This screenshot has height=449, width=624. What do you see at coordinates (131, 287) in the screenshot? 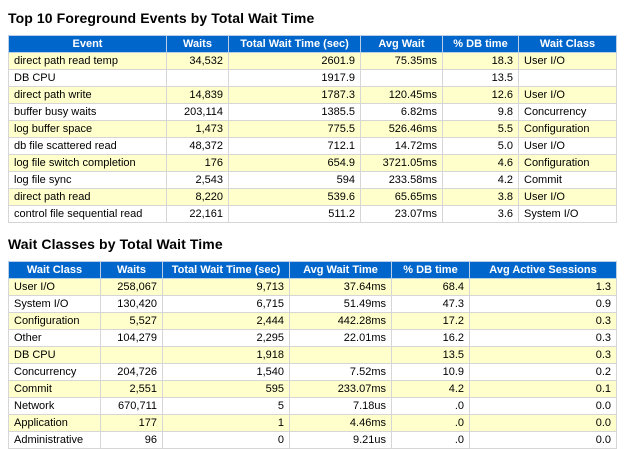
I see `table-cell: 258,067` at bounding box center [131, 287].